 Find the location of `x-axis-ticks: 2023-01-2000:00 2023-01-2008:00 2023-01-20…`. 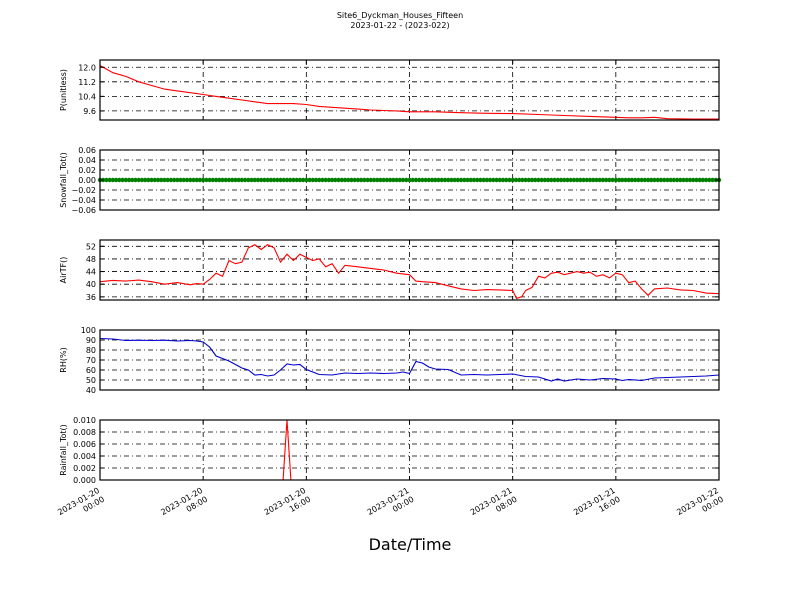

x-axis-ticks: 2023-01-2000:00 2023-01-2008:00 2023-01-20… is located at coordinates (390, 506).